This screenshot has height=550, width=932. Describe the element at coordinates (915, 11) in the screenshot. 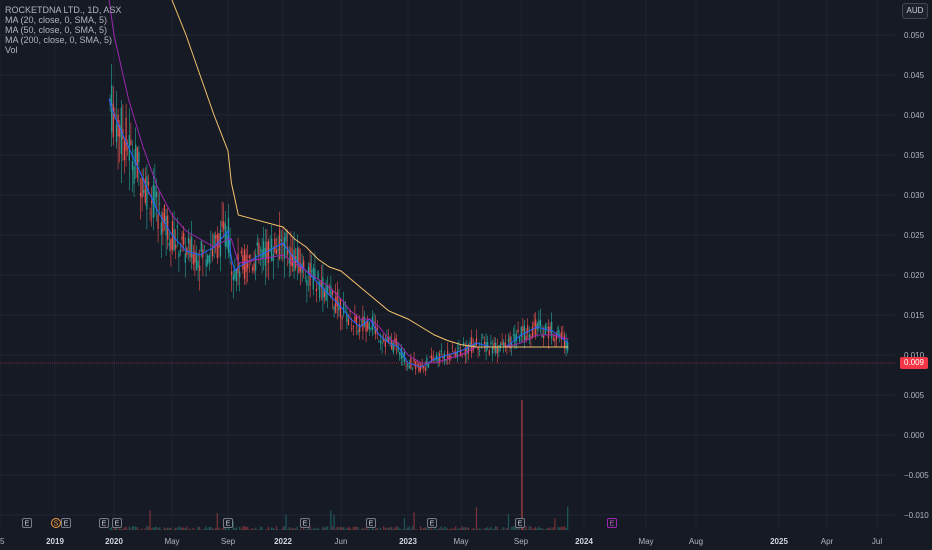

I see `currency-button: AUD` at that location.